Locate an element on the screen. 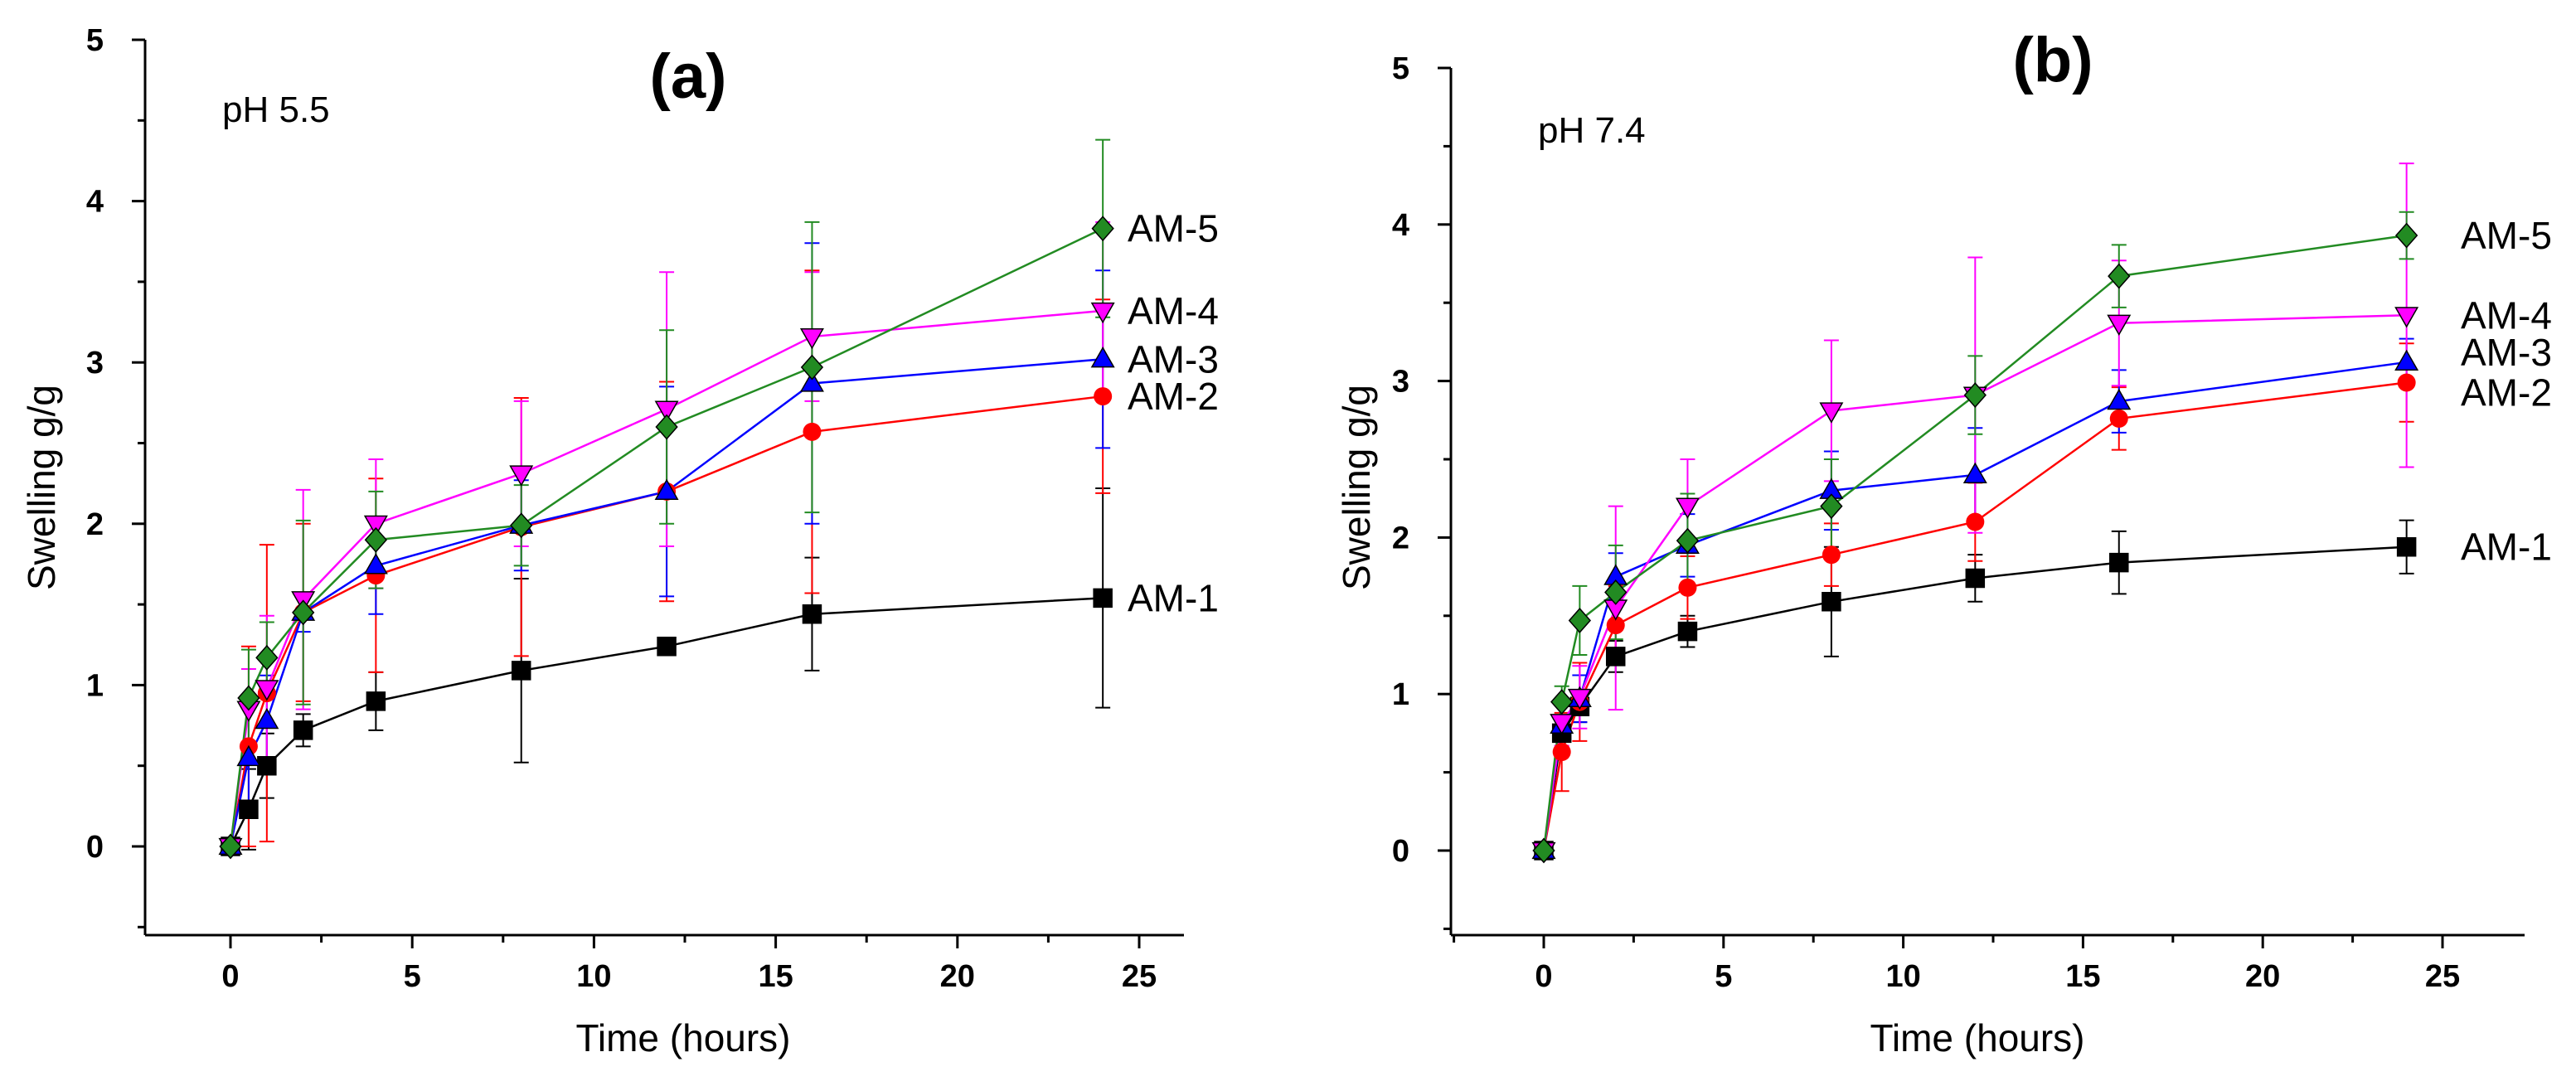  series-labels: AM-1 AM-2AM-3 AM-4 AM-5 is located at coordinates (1173, 413).